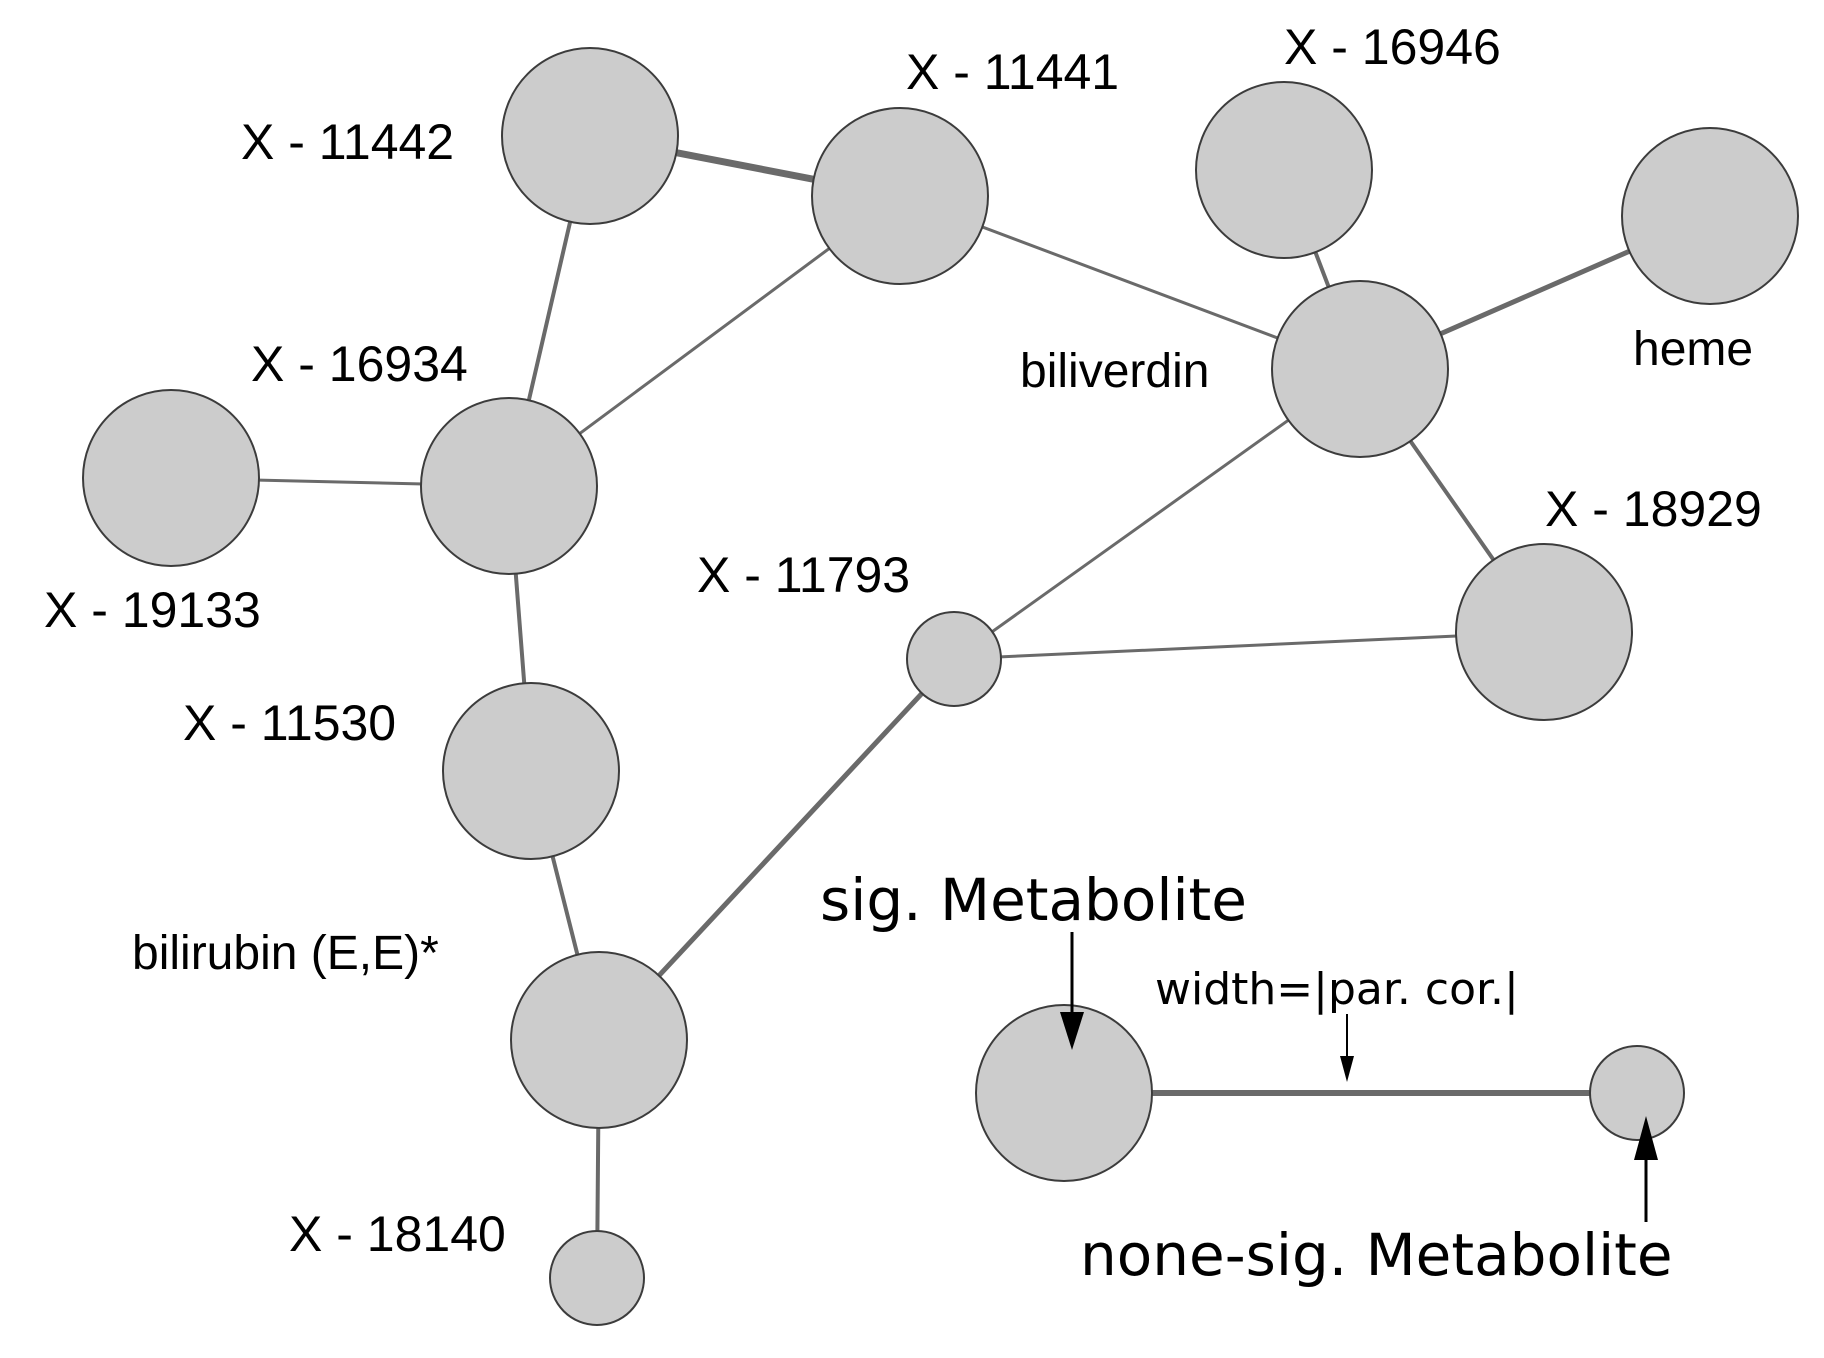  What do you see at coordinates (1347, 1048) in the screenshot?
I see `legend-width-arrow` at bounding box center [1347, 1048].